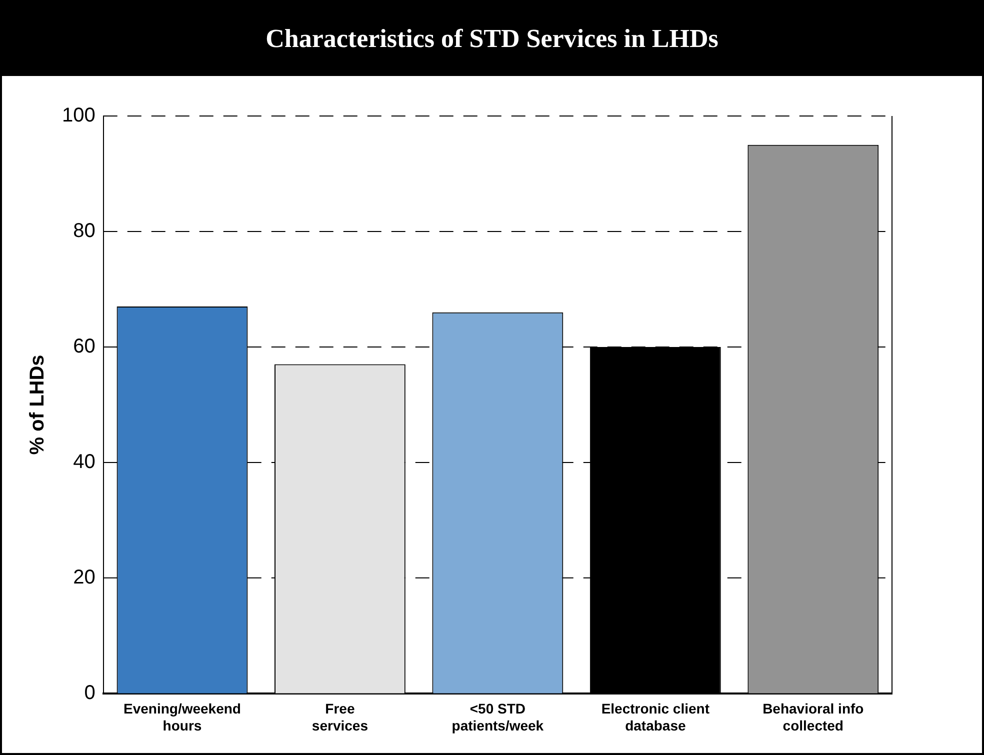 This screenshot has width=984, height=755. What do you see at coordinates (84, 346) in the screenshot?
I see `y-tick-label: 60` at bounding box center [84, 346].